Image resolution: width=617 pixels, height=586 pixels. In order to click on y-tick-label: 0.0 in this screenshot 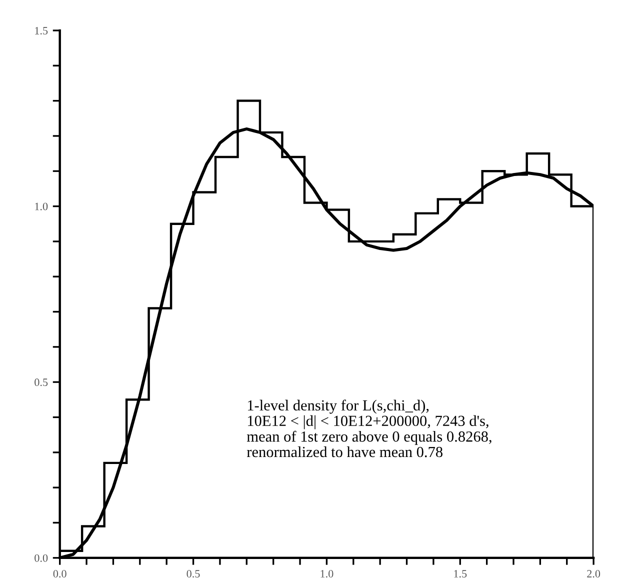, I will do `click(41, 558)`.